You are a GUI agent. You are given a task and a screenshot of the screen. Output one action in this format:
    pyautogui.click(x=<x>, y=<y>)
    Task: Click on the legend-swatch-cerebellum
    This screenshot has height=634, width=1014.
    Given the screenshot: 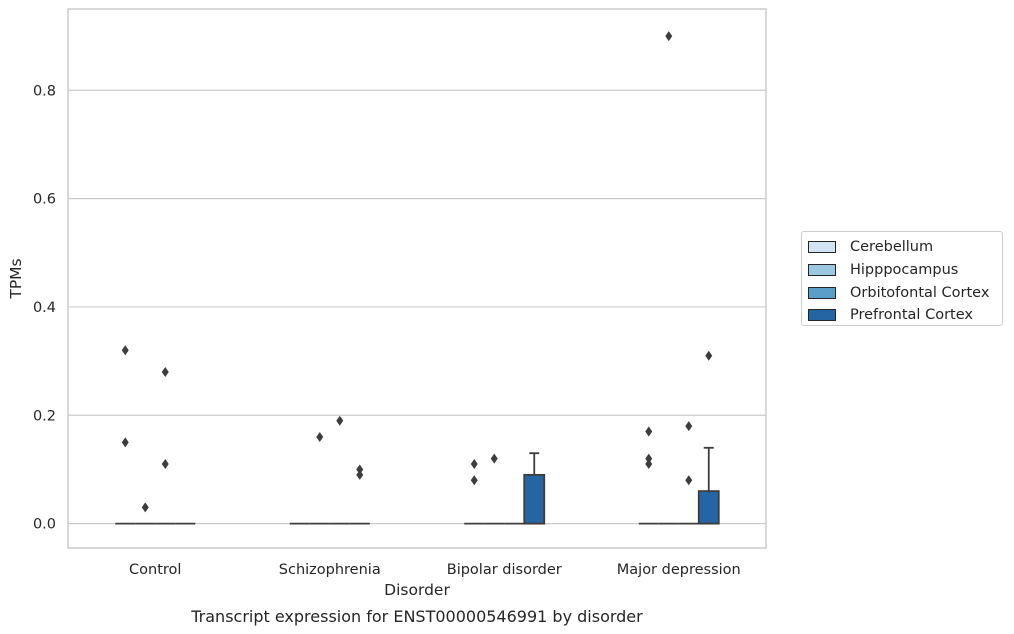 What is the action you would take?
    pyautogui.click(x=822, y=247)
    